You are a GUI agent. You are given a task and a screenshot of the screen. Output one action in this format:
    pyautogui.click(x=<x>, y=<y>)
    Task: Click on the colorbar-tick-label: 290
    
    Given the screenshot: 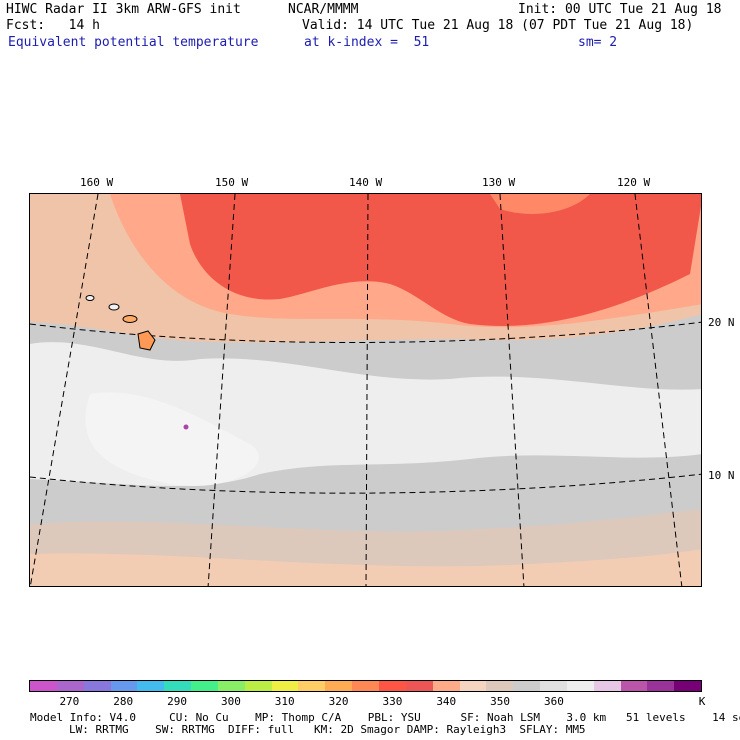 What is the action you would take?
    pyautogui.click(x=177, y=701)
    